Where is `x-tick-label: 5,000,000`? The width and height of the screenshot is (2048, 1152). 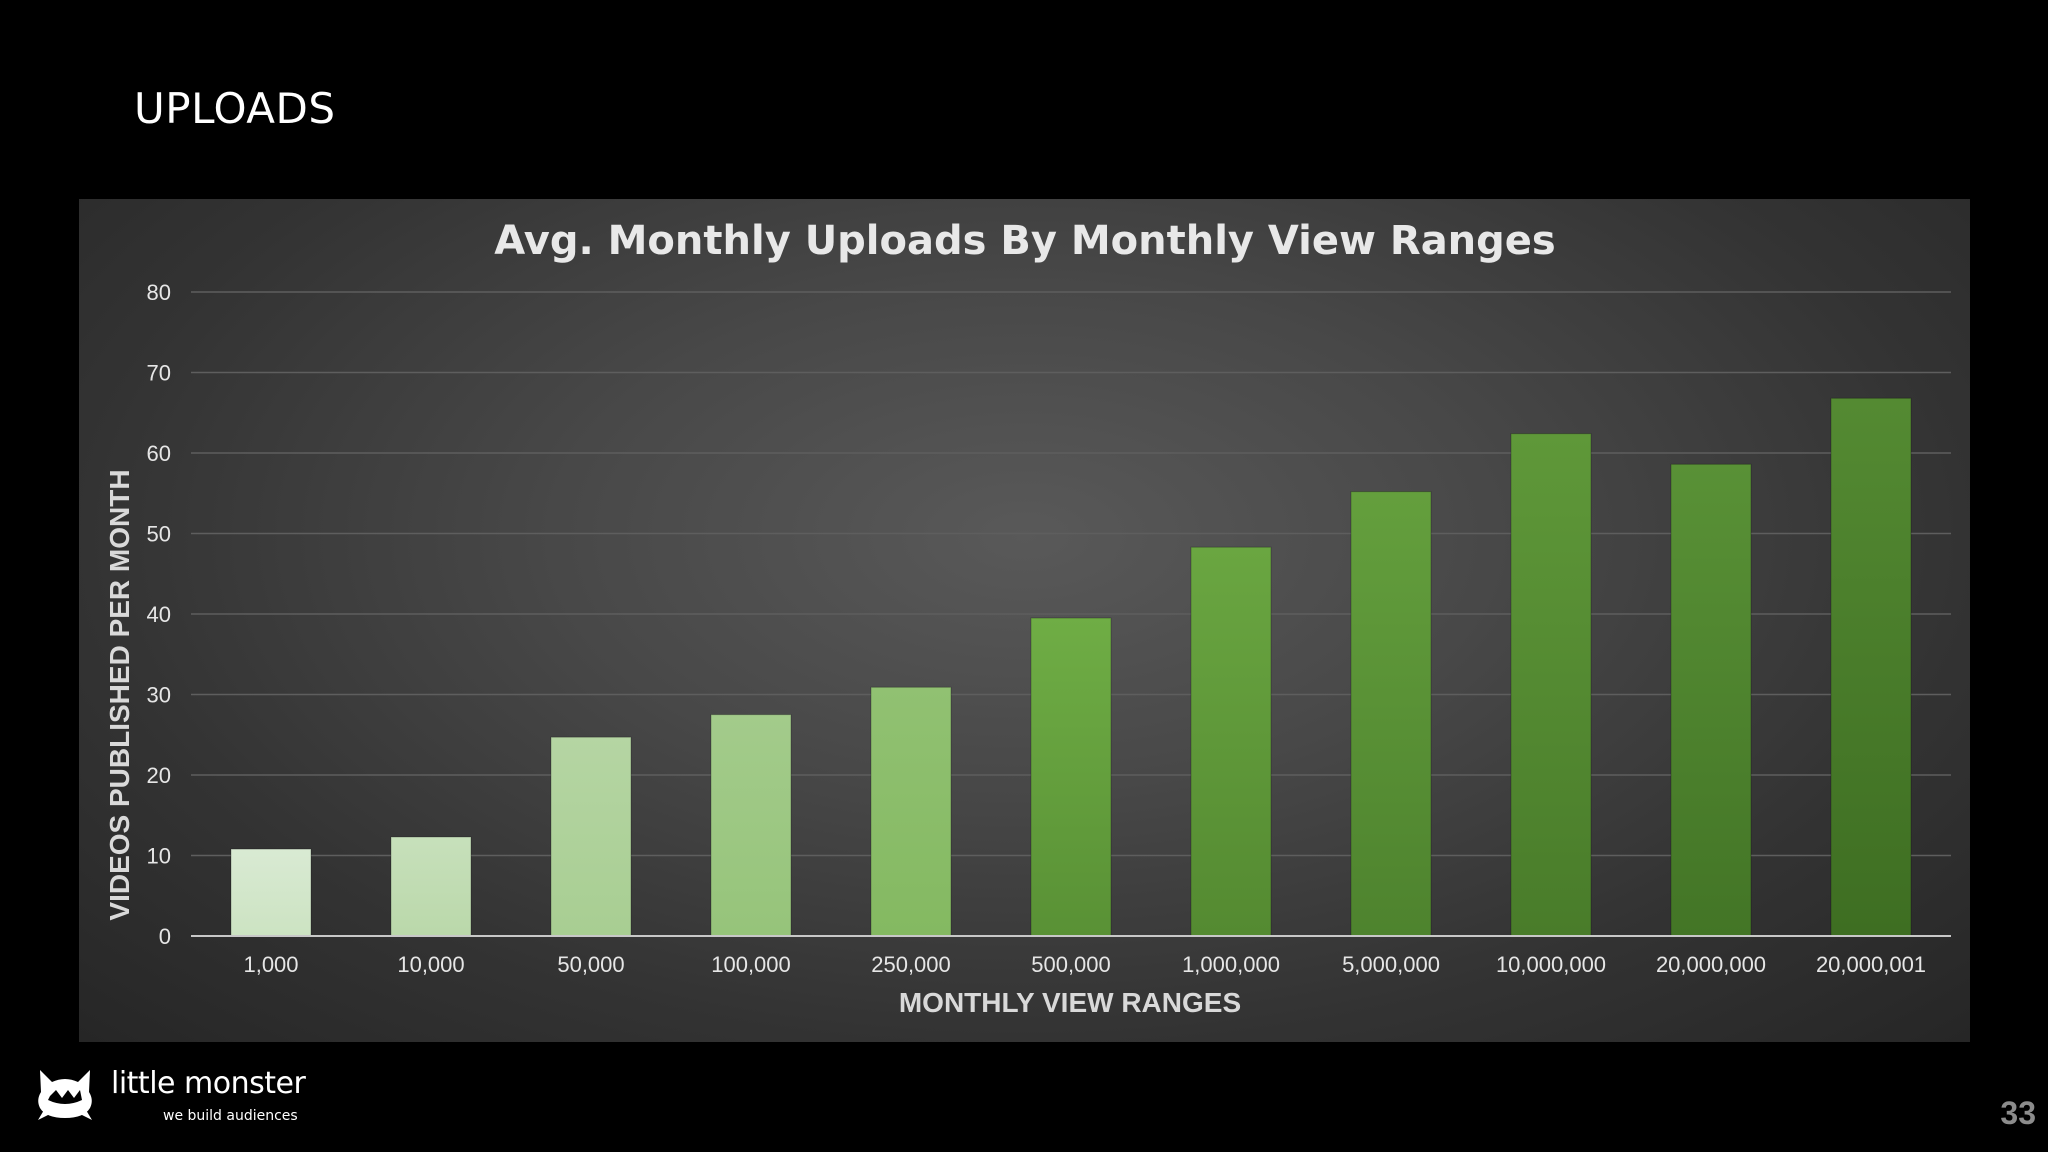 x-tick-label: 5,000,000 is located at coordinates (1391, 964).